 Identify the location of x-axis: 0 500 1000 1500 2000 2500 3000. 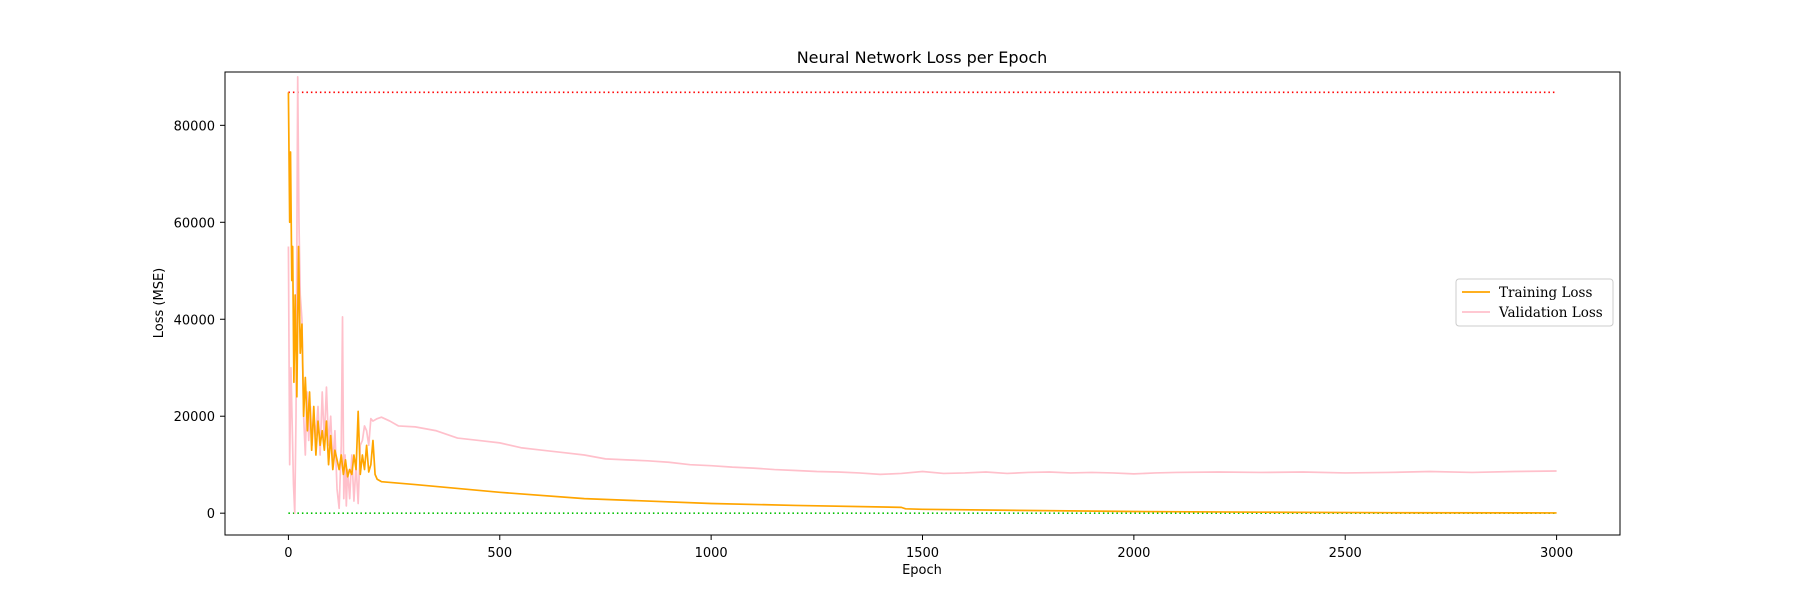
(928, 548).